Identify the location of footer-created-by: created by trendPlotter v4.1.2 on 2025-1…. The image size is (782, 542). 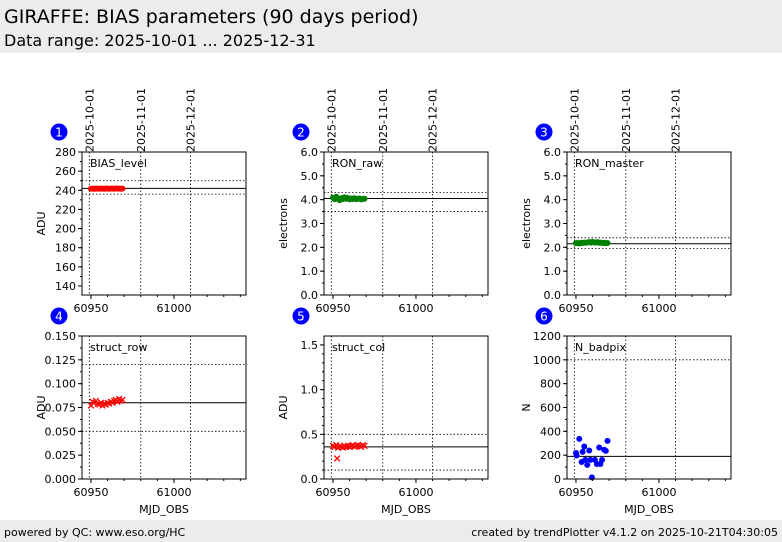
(624, 532).